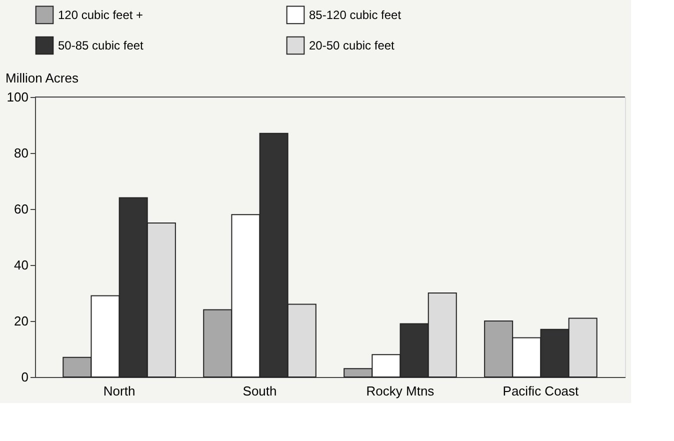 The image size is (674, 441). What do you see at coordinates (352, 45) in the screenshot?
I see `legend-label: 20-50 cubic feet` at bounding box center [352, 45].